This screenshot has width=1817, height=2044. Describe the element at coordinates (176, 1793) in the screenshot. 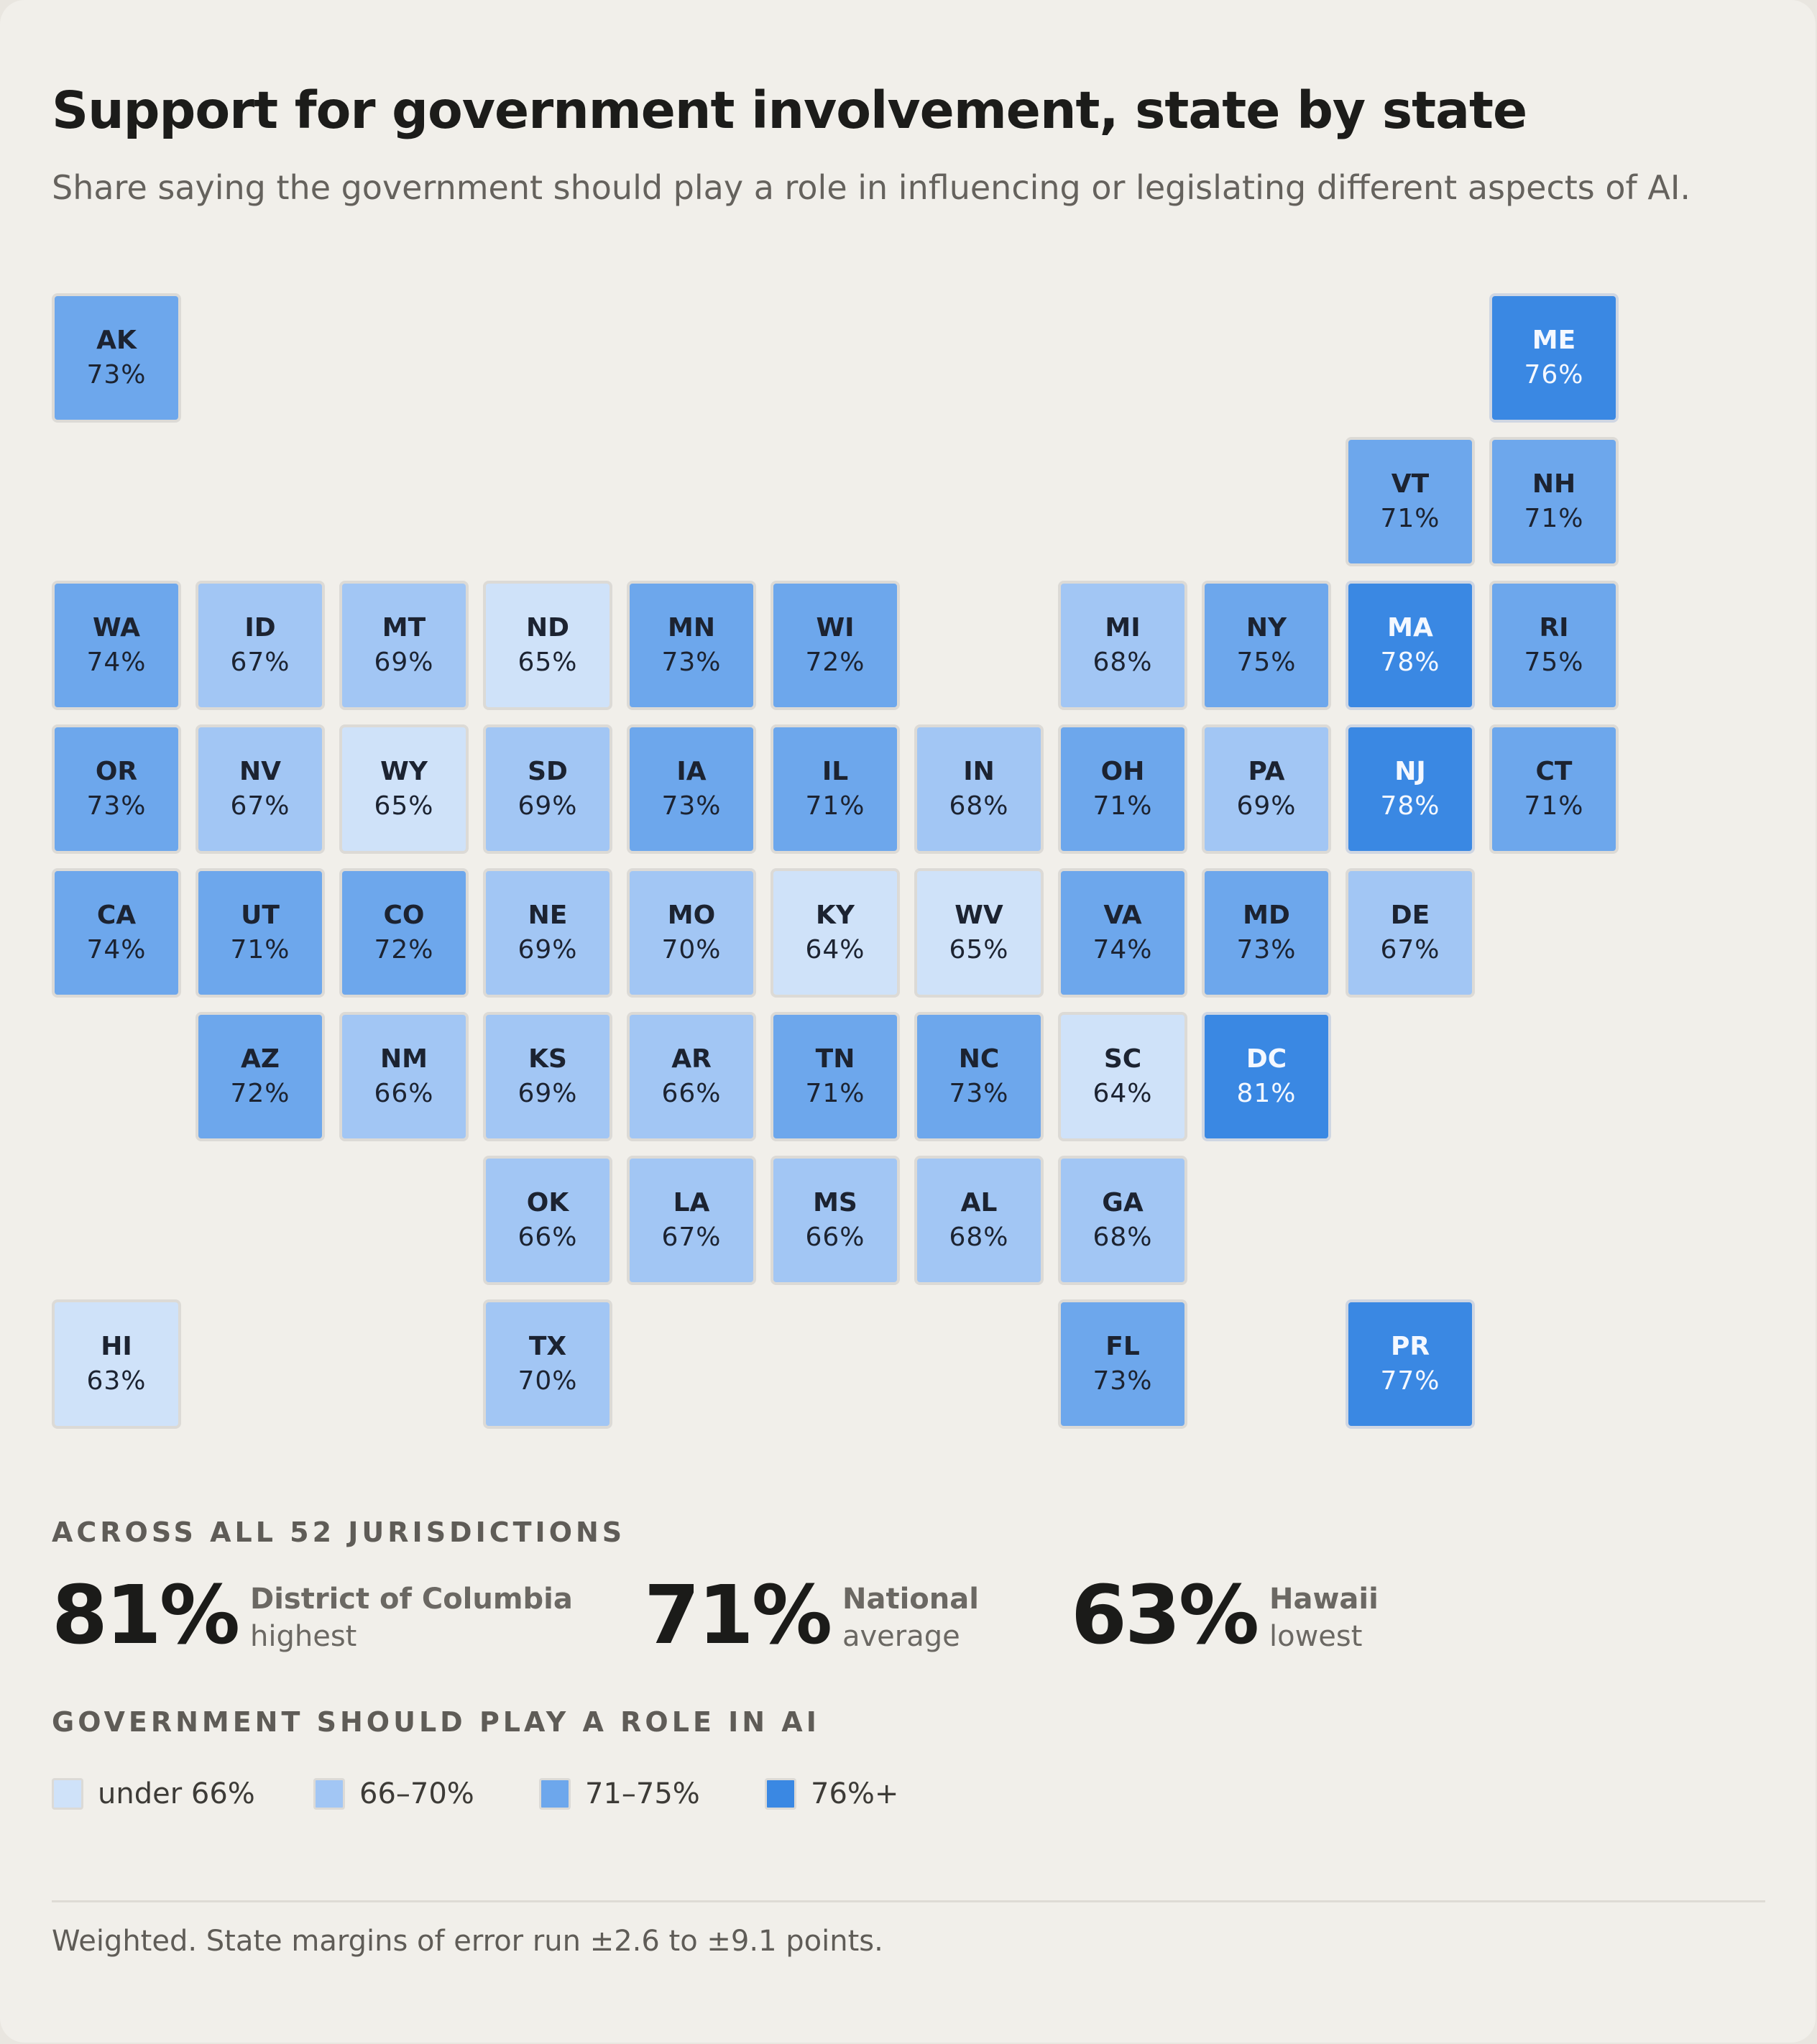

I see `legend-label: under 66%` at that location.